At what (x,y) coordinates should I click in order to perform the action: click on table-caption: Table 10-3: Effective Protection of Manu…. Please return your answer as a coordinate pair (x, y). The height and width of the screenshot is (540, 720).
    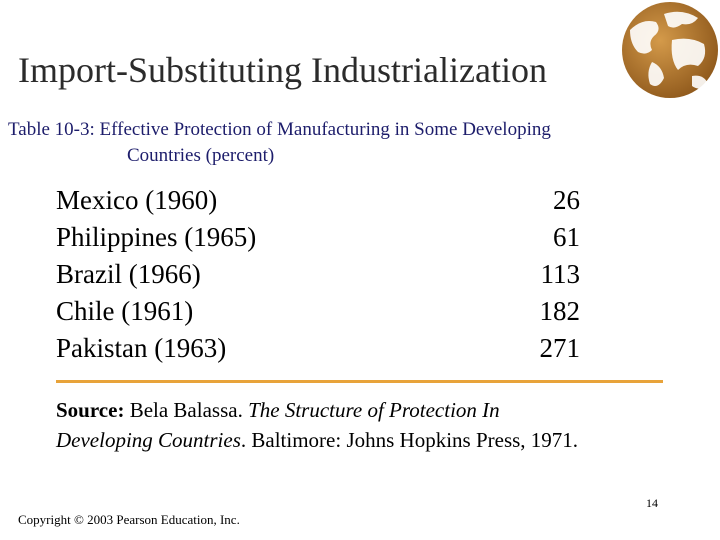
    Looking at the image, I should click on (358, 143).